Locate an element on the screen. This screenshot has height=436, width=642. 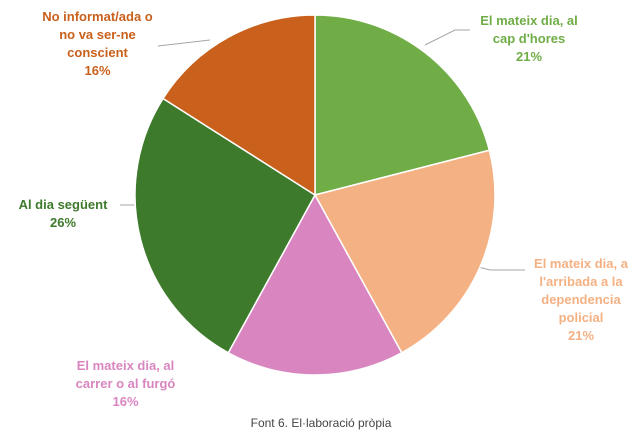
category-label: El mateix dia, al cap d'hores is located at coordinates (529, 29).